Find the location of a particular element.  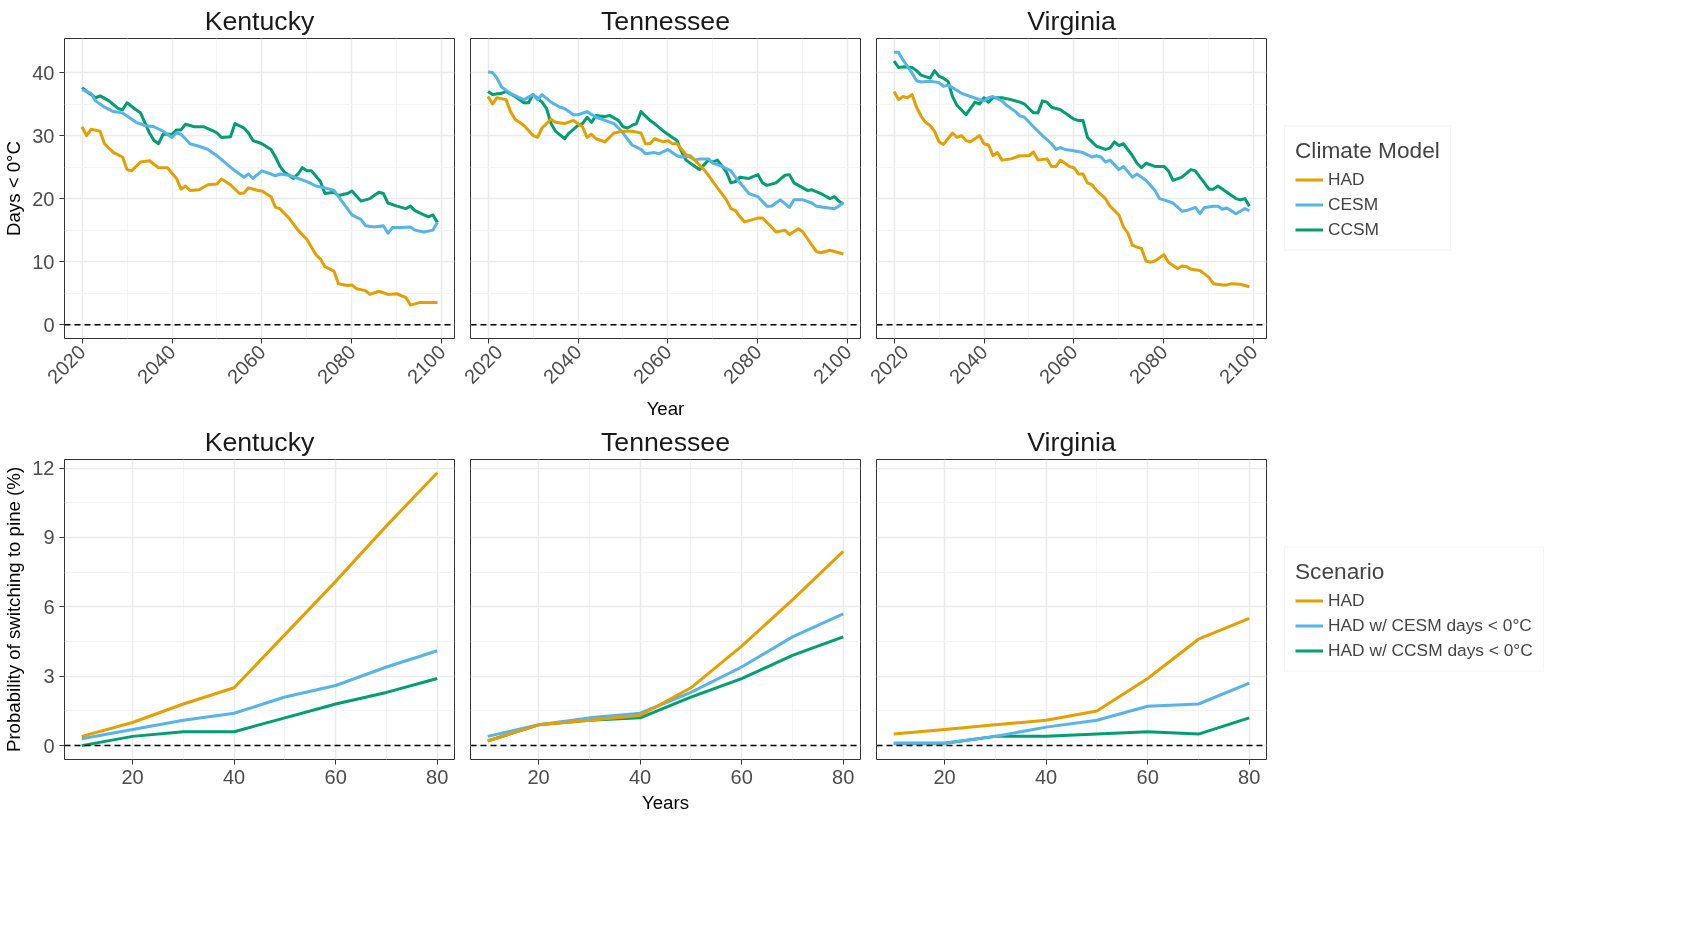

y-axis-title: Probability of switching to pine (%) is located at coordinates (14, 609).